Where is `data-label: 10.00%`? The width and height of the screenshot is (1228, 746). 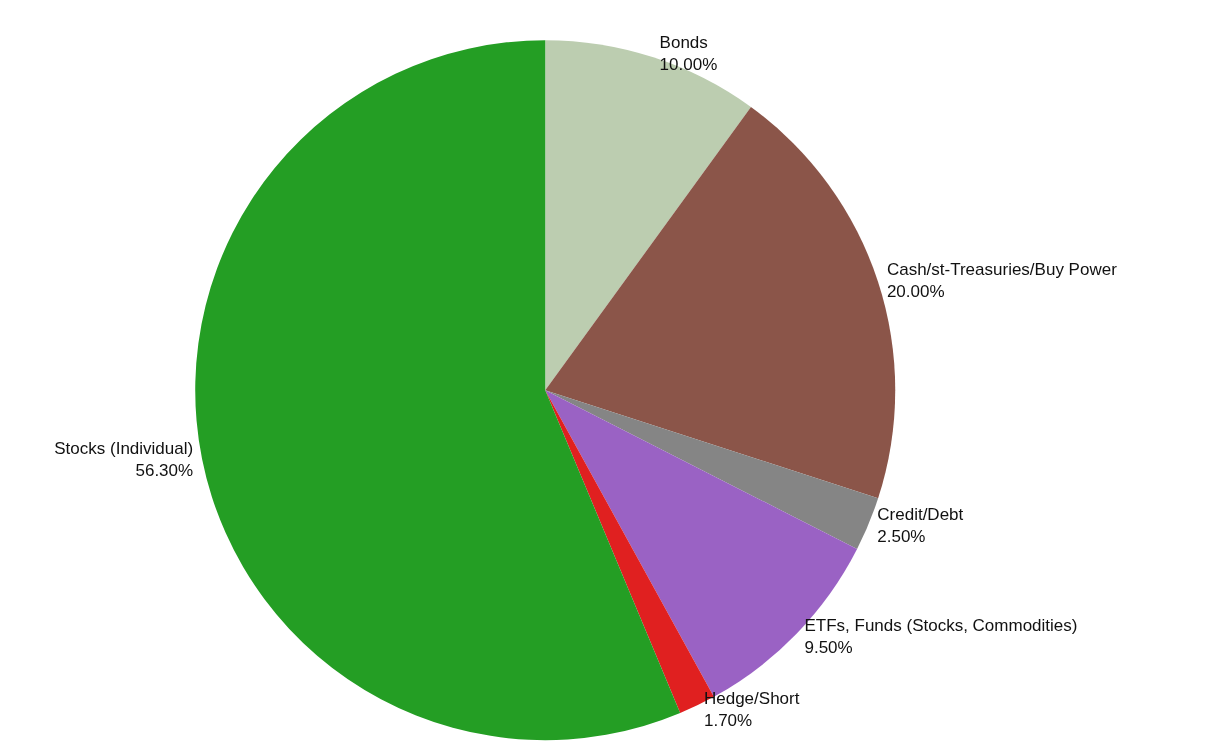 data-label: 10.00% is located at coordinates (688, 64).